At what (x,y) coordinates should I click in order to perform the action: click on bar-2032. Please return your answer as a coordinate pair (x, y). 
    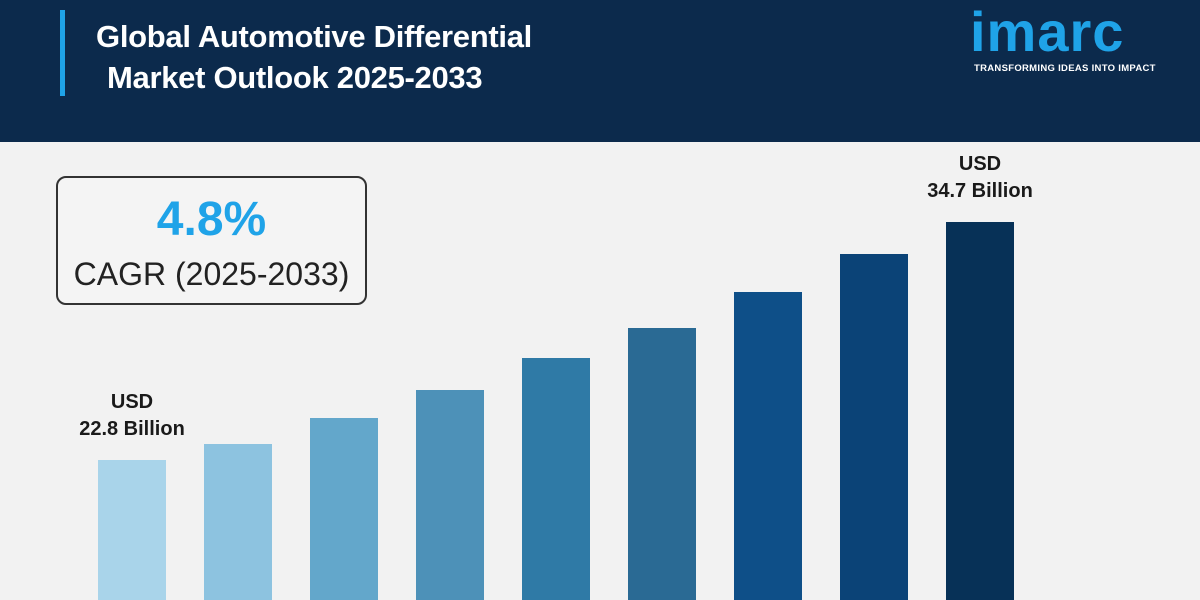
    Looking at the image, I should click on (874, 427).